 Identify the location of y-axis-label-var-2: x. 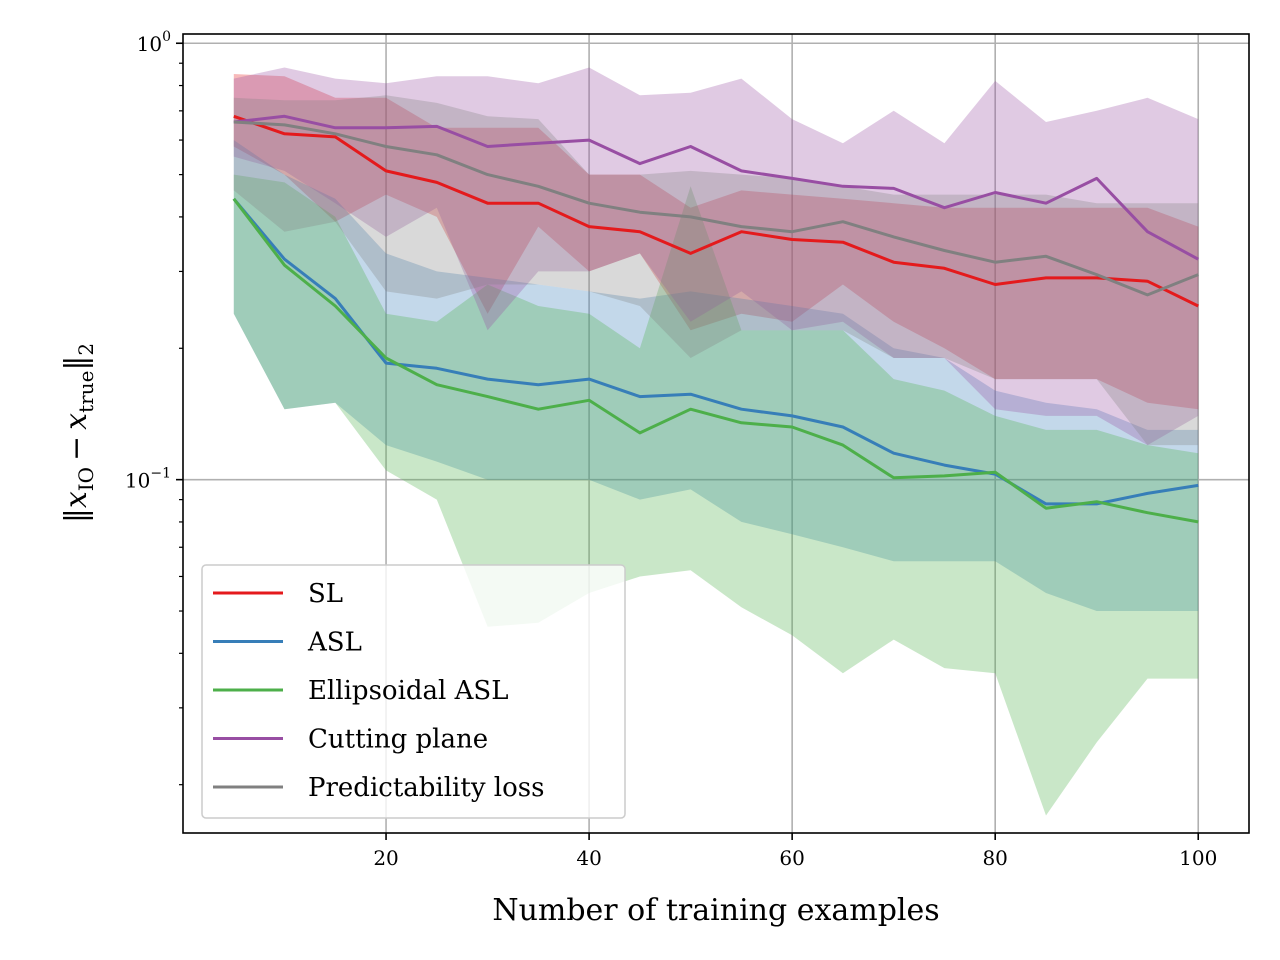
(76, 421).